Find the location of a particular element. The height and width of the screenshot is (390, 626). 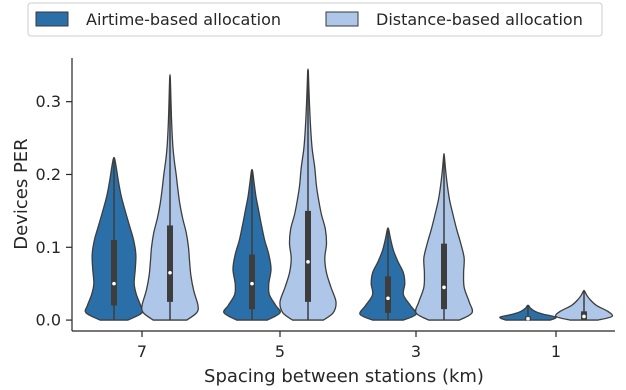

x-ticks: 7 5 3 1 is located at coordinates (349, 346).